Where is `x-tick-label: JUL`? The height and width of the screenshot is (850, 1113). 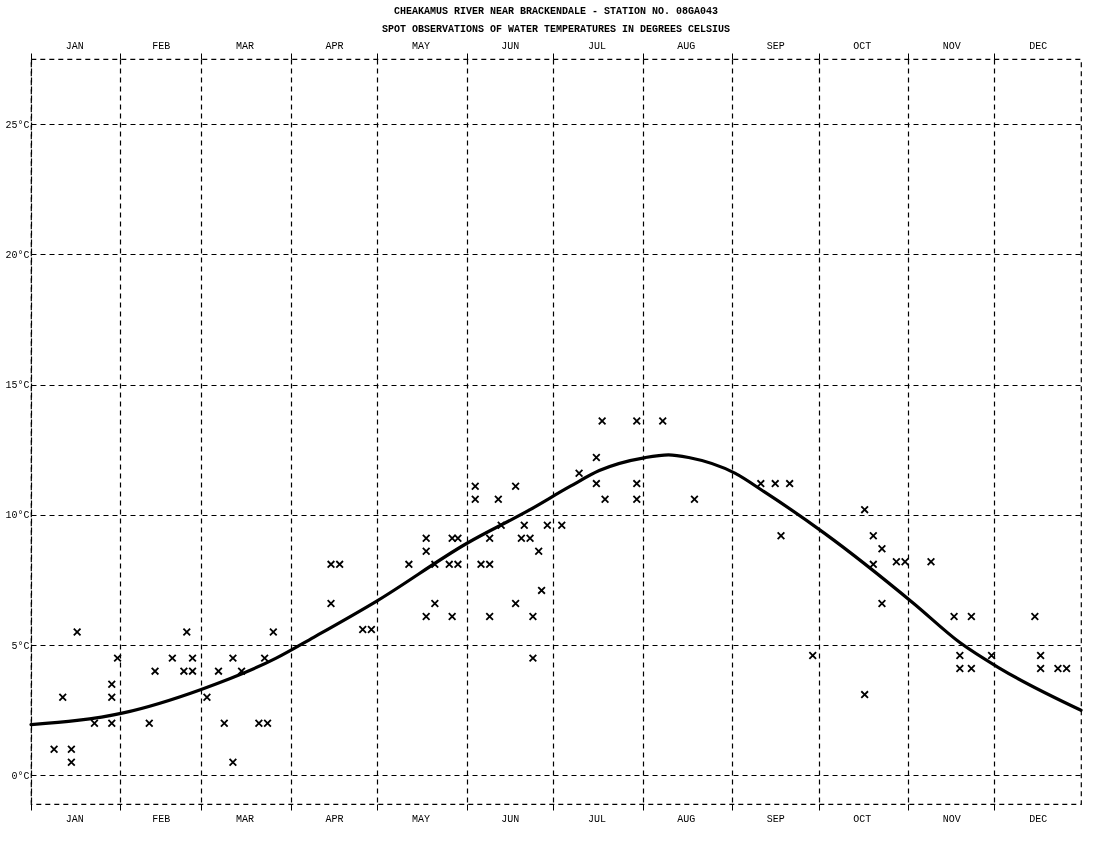 x-tick-label: JUL is located at coordinates (596, 46).